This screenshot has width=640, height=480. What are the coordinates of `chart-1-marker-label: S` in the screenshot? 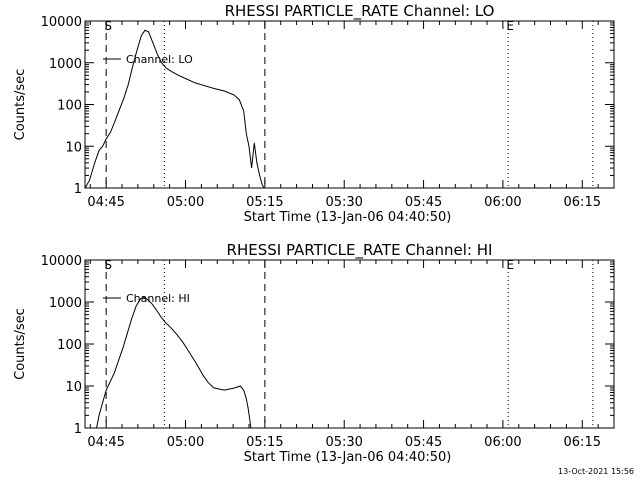 It's located at (108, 265).